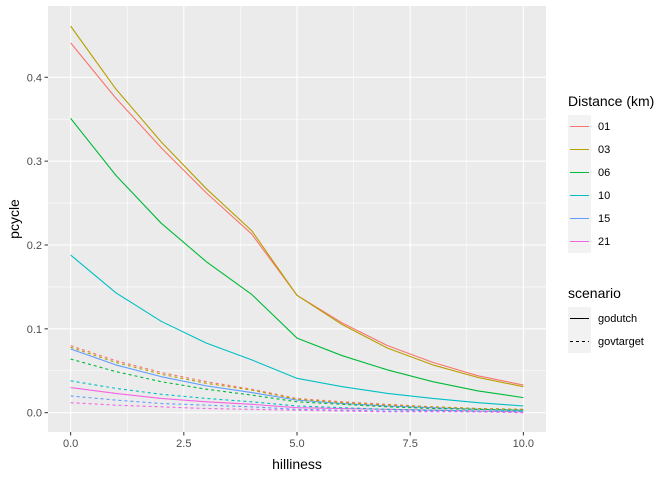  I want to click on legend-key-box, so click(579, 341).